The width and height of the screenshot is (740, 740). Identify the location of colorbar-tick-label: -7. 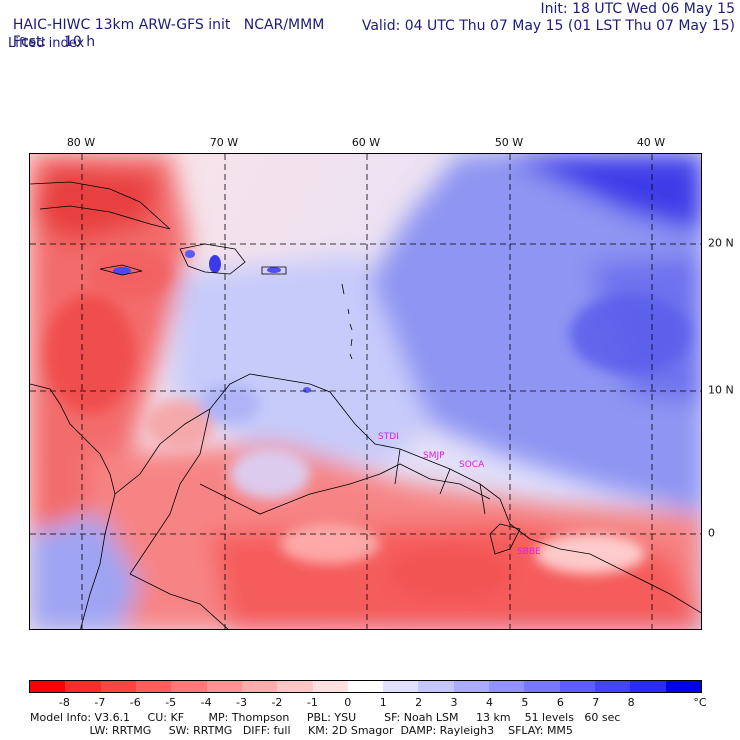
(100, 702).